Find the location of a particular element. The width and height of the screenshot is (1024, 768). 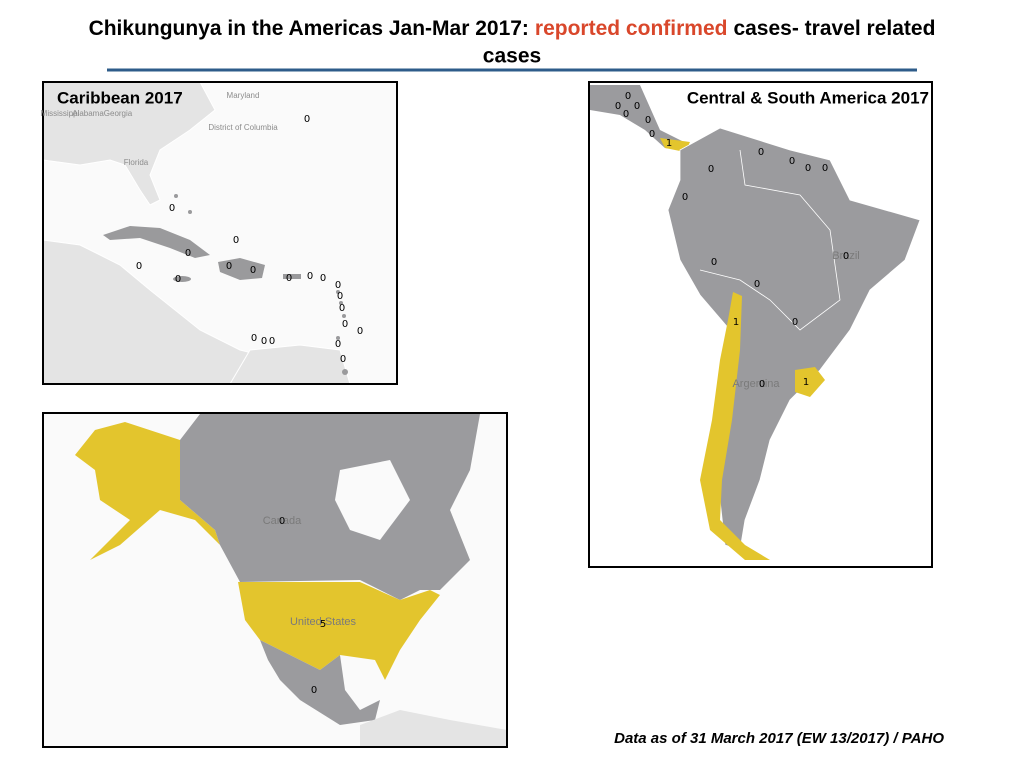

place-name: Brazil is located at coordinates (846, 256).